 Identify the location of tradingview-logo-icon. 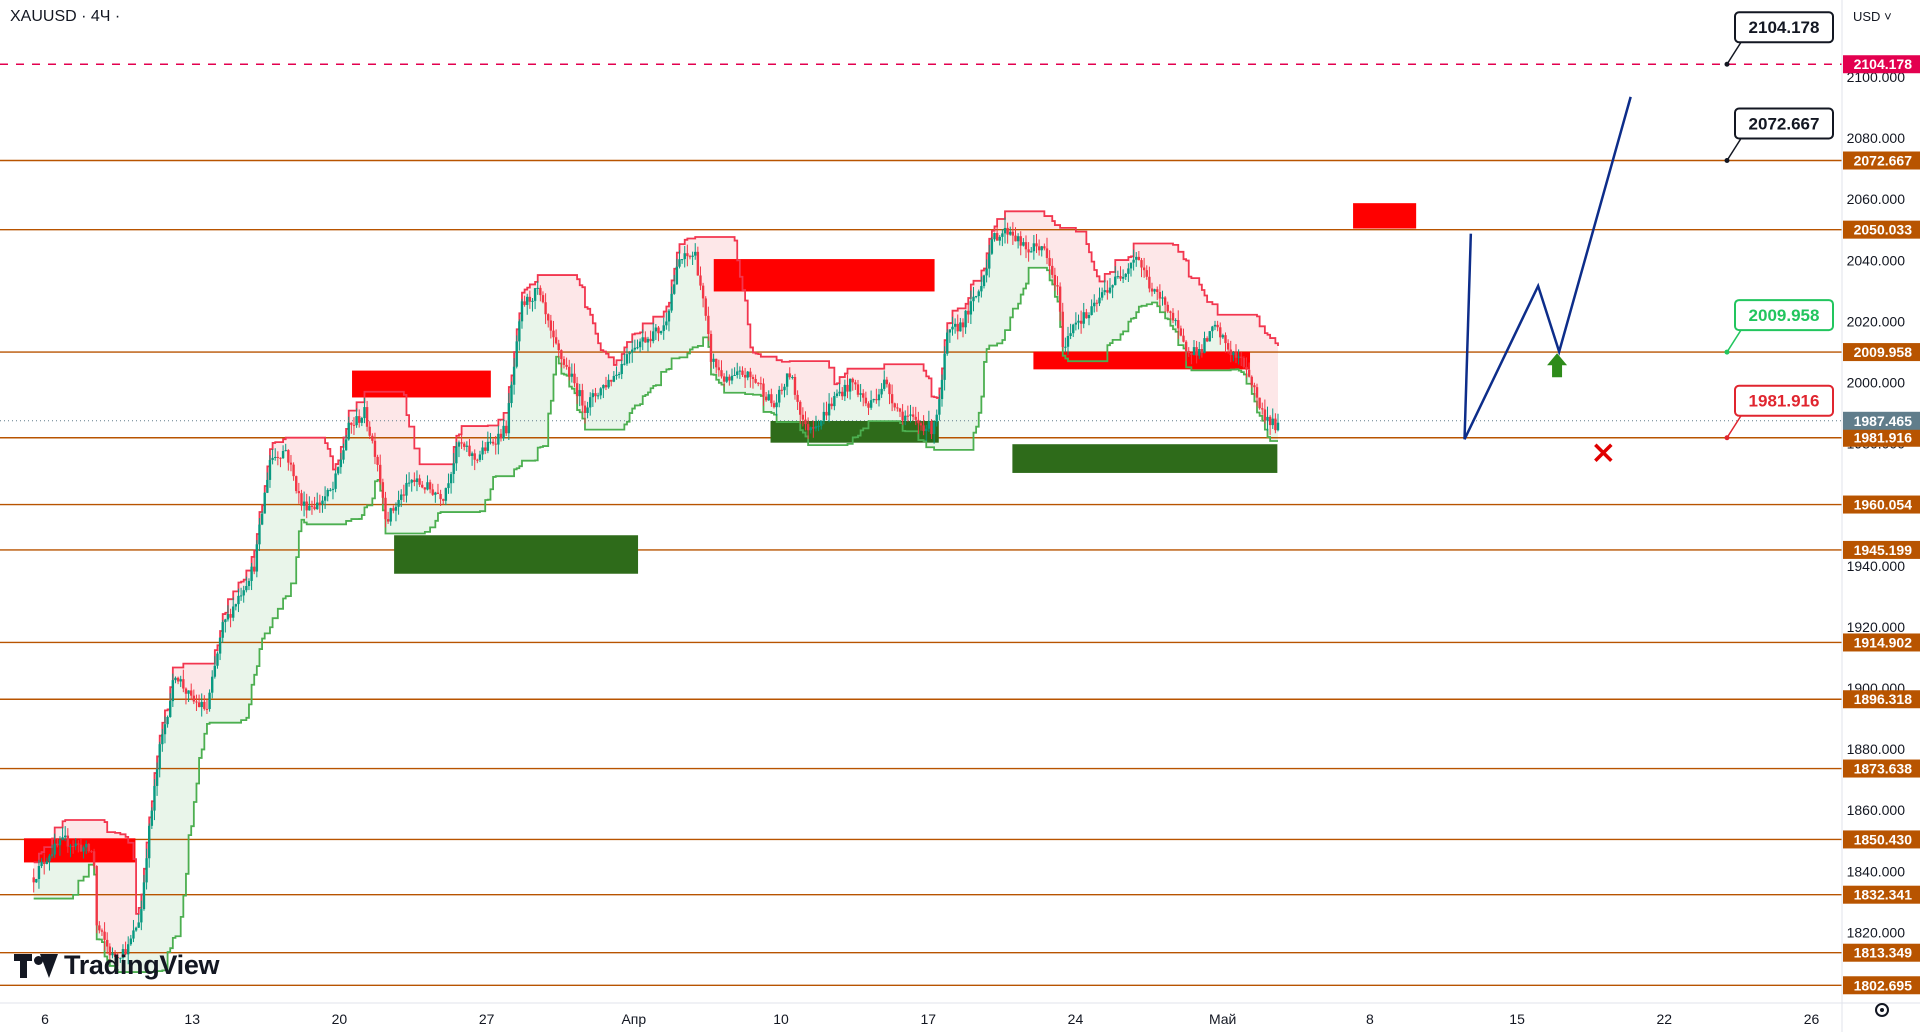
(36, 965).